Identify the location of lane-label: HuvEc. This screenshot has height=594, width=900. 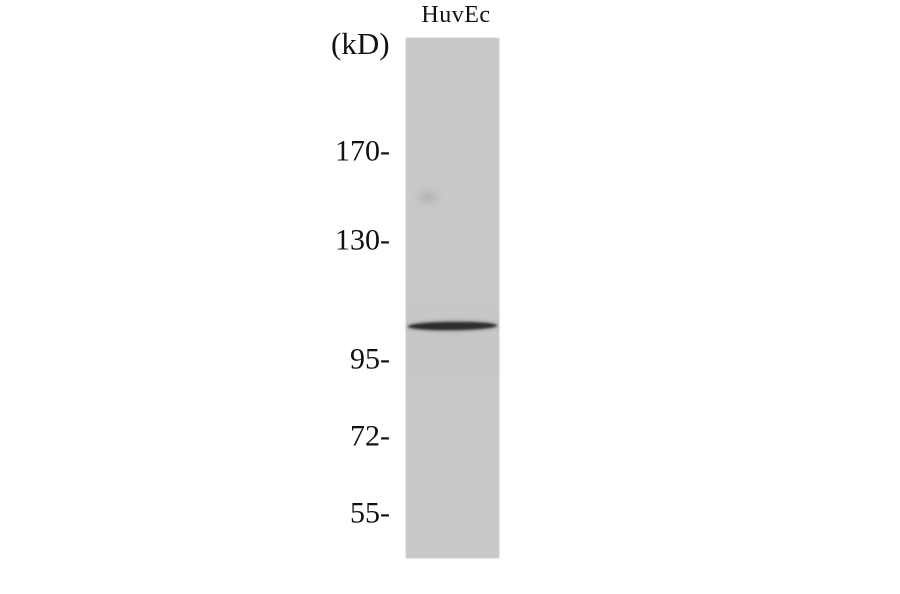
(456, 15).